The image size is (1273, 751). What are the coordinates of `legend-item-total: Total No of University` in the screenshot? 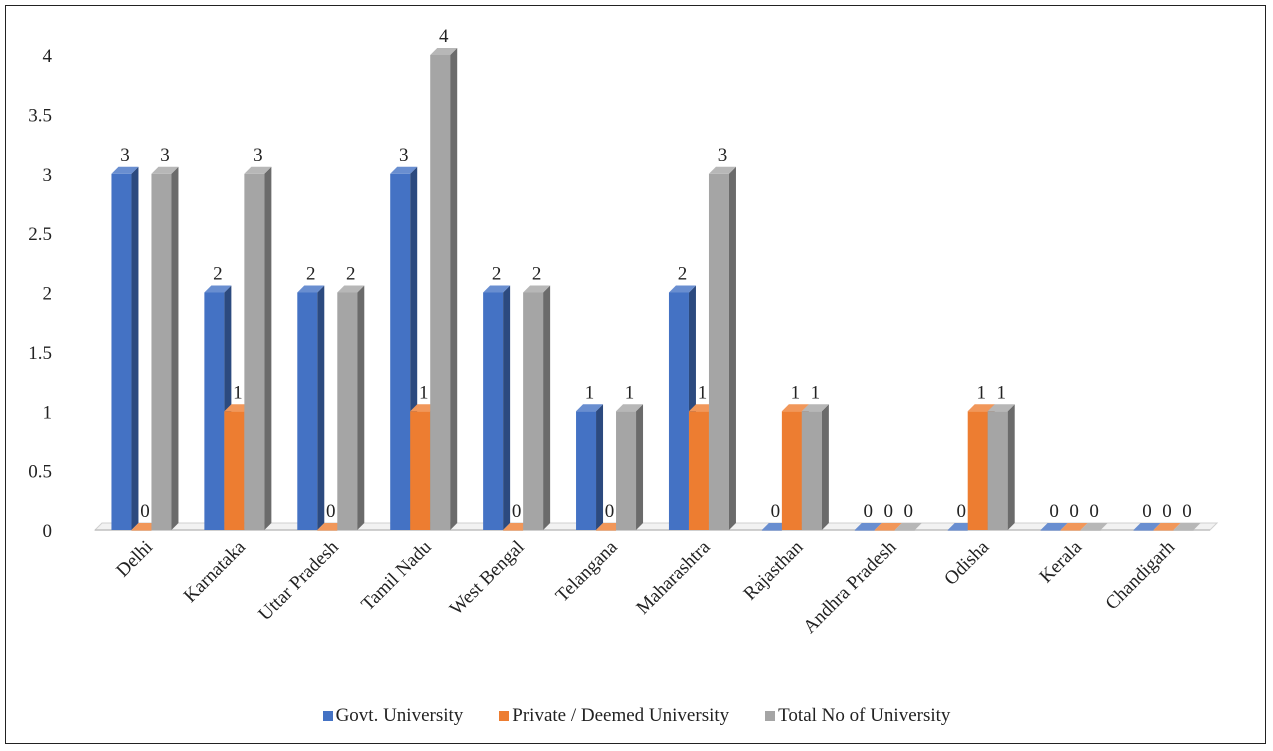 It's located at (857, 716).